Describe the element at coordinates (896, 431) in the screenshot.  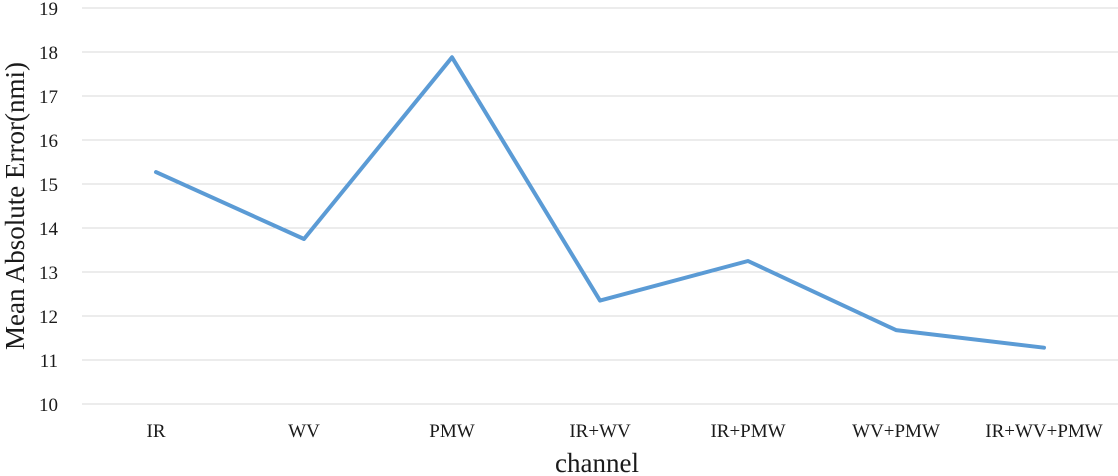
I see `x-category-label: WV+PMW` at that location.